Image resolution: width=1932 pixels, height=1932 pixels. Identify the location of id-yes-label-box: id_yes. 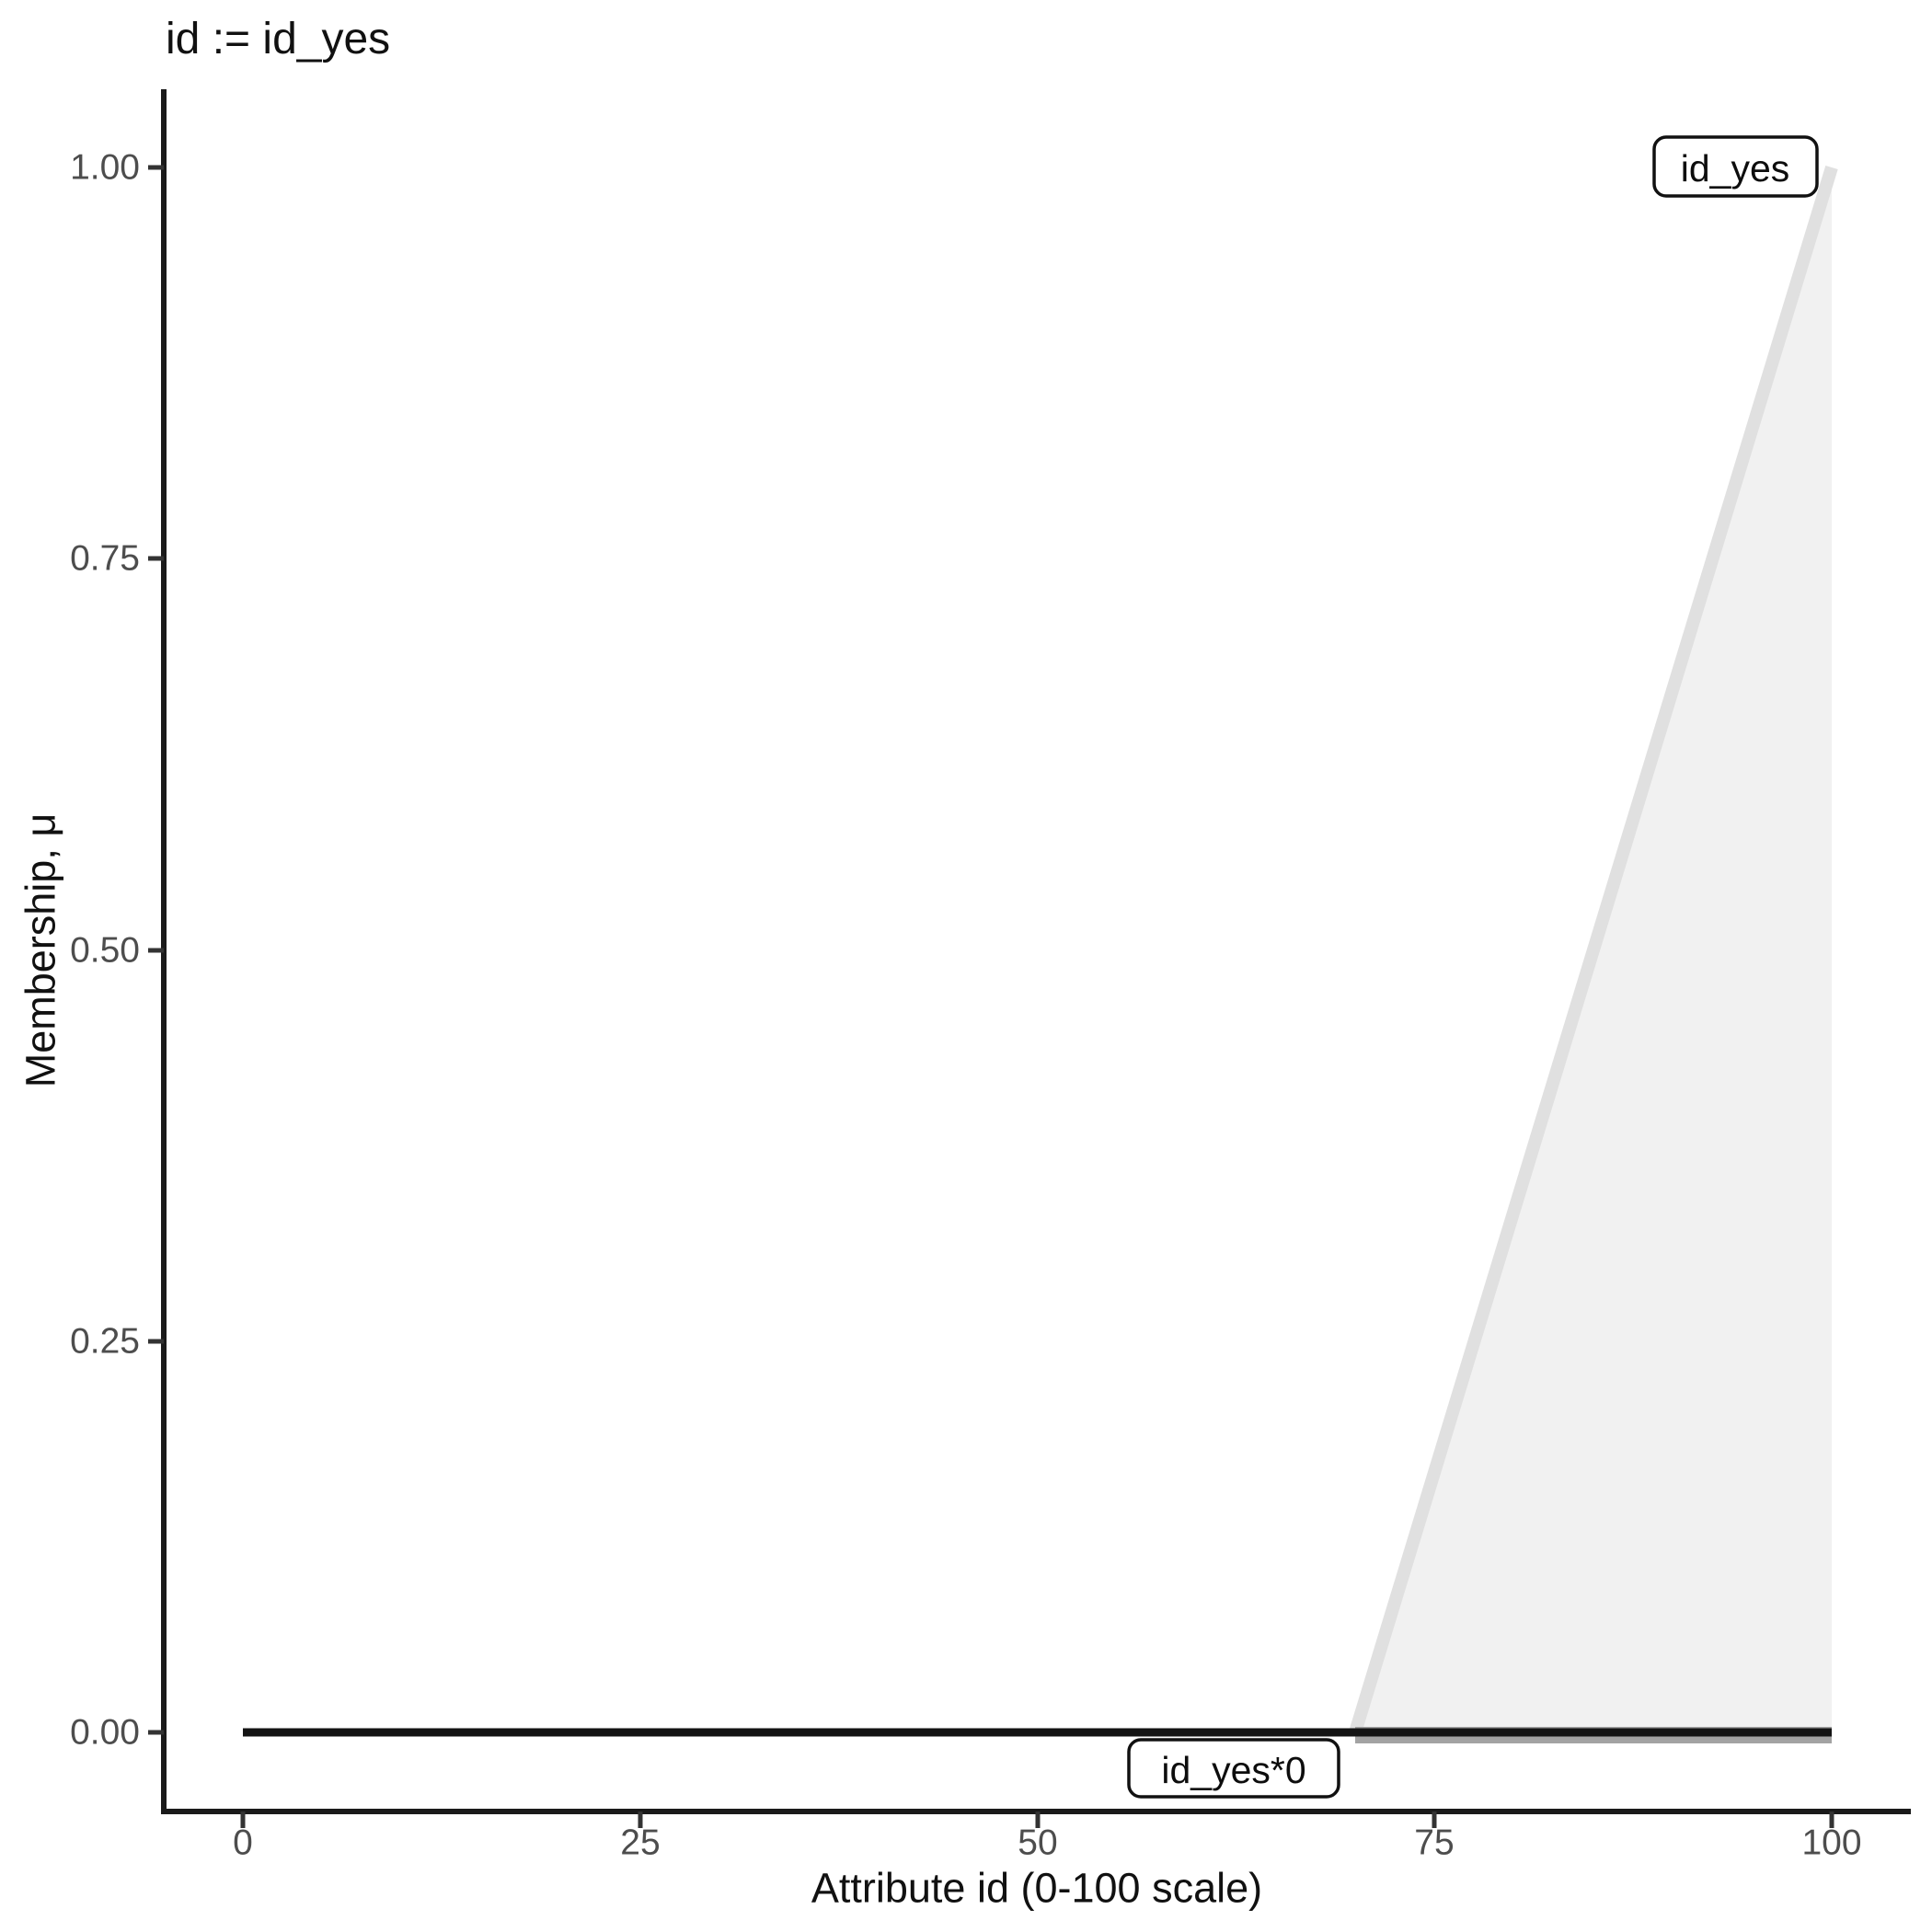
(1735, 166).